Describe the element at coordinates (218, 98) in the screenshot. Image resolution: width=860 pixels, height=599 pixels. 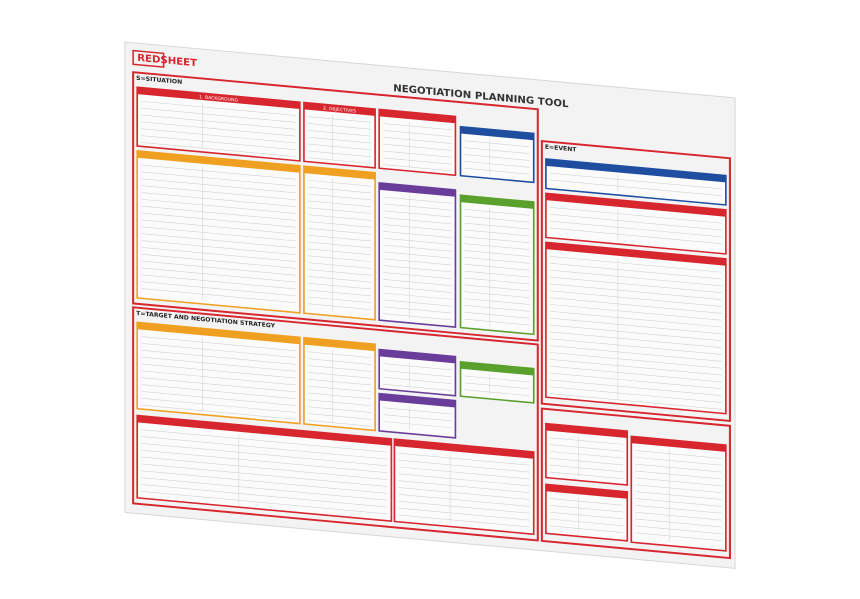
I see `panel-title: 1. BACKGROUND` at that location.